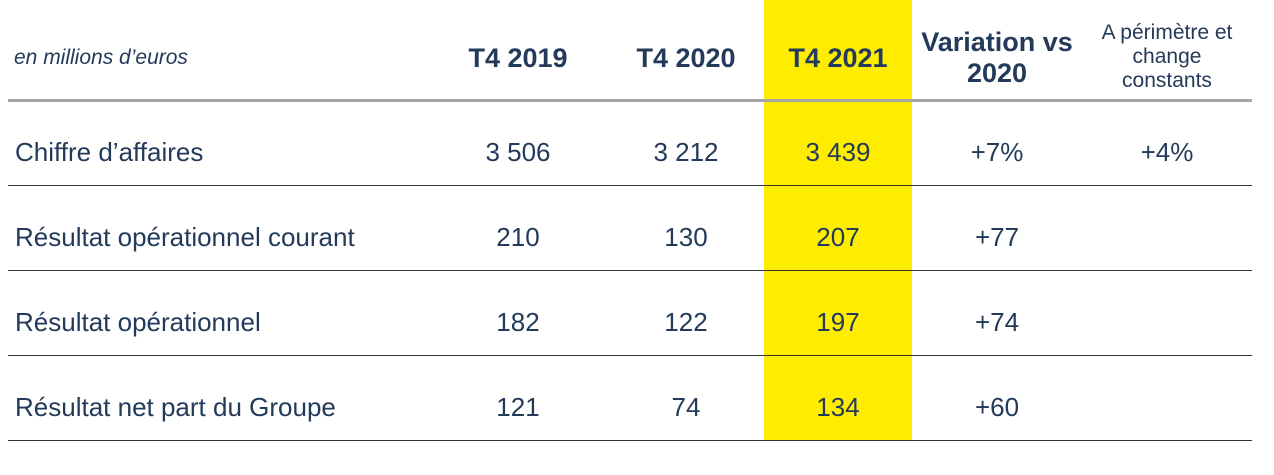 The image size is (1274, 475). Describe the element at coordinates (686, 151) in the screenshot. I see `table-cell: 3 212` at that location.